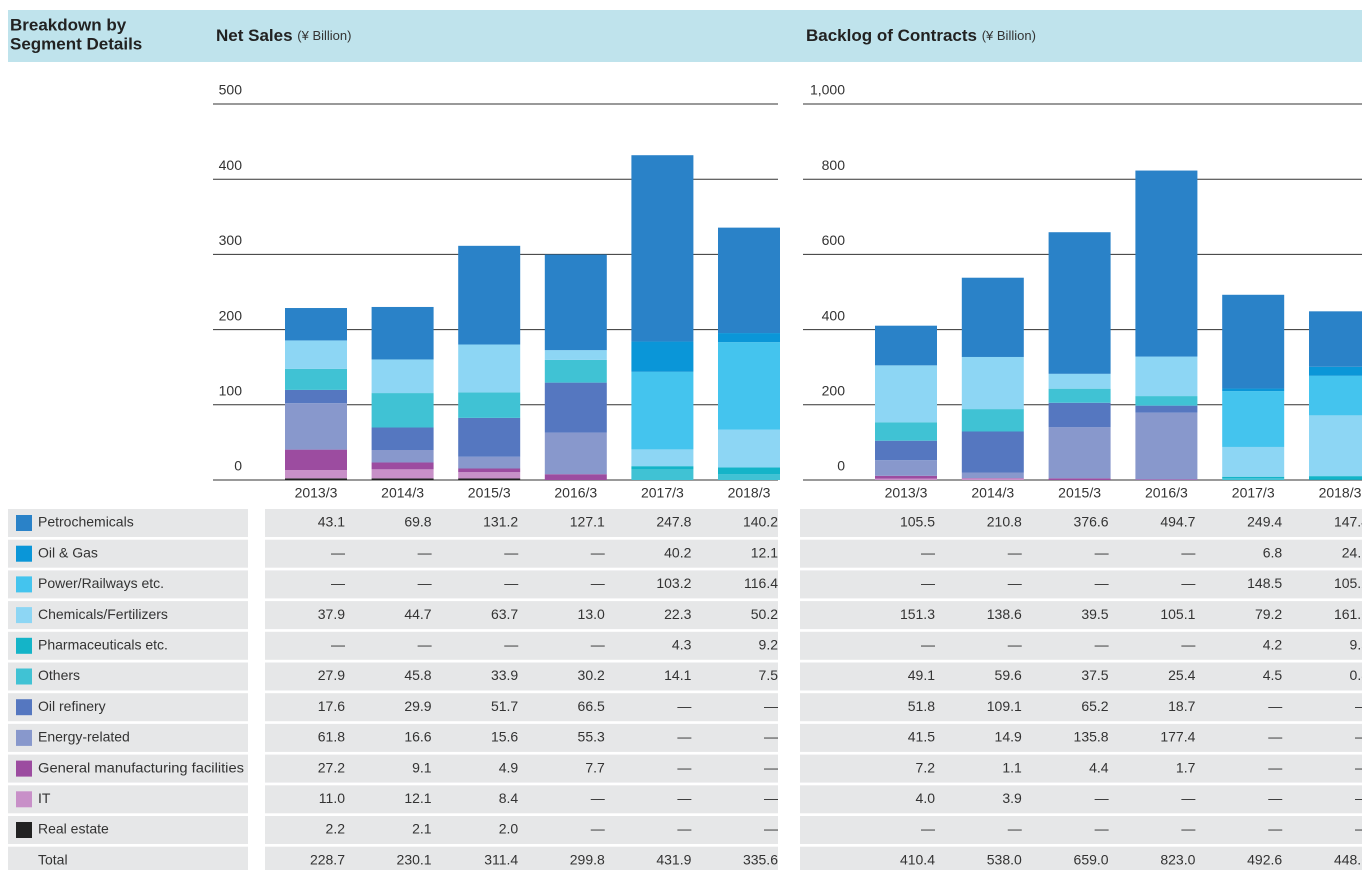  Describe the element at coordinates (834, 391) in the screenshot. I see `y-tick-label: 200` at that location.